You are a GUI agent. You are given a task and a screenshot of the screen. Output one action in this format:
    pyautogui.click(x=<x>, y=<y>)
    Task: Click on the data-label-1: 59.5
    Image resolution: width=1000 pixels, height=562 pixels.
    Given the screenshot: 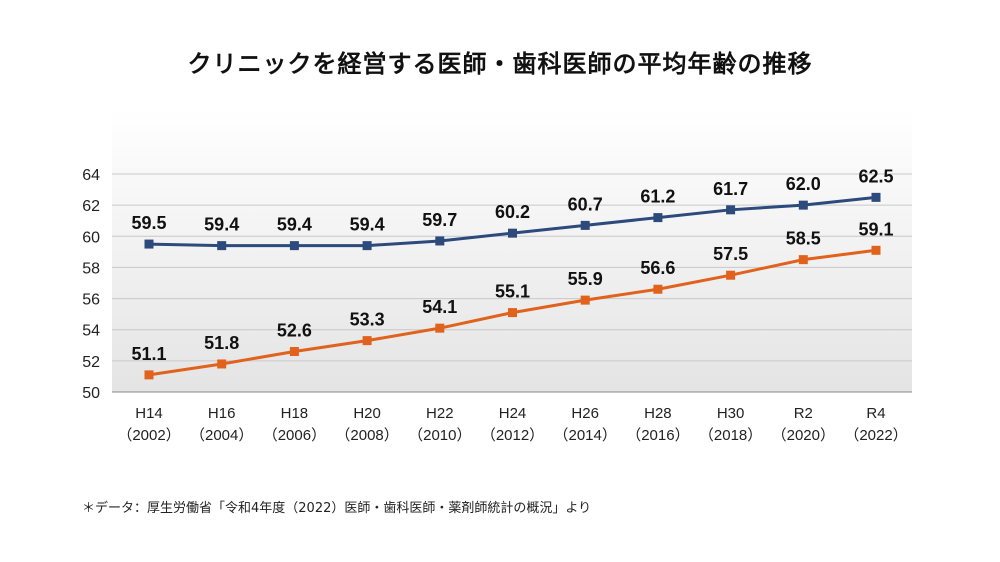 What is the action you would take?
    pyautogui.click(x=148, y=223)
    